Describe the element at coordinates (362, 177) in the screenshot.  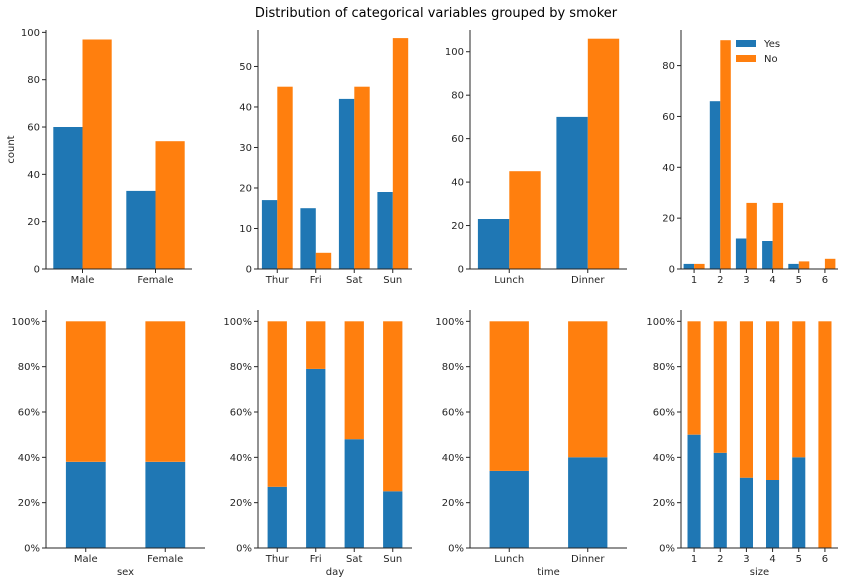
I see `bar-no-sat` at that location.